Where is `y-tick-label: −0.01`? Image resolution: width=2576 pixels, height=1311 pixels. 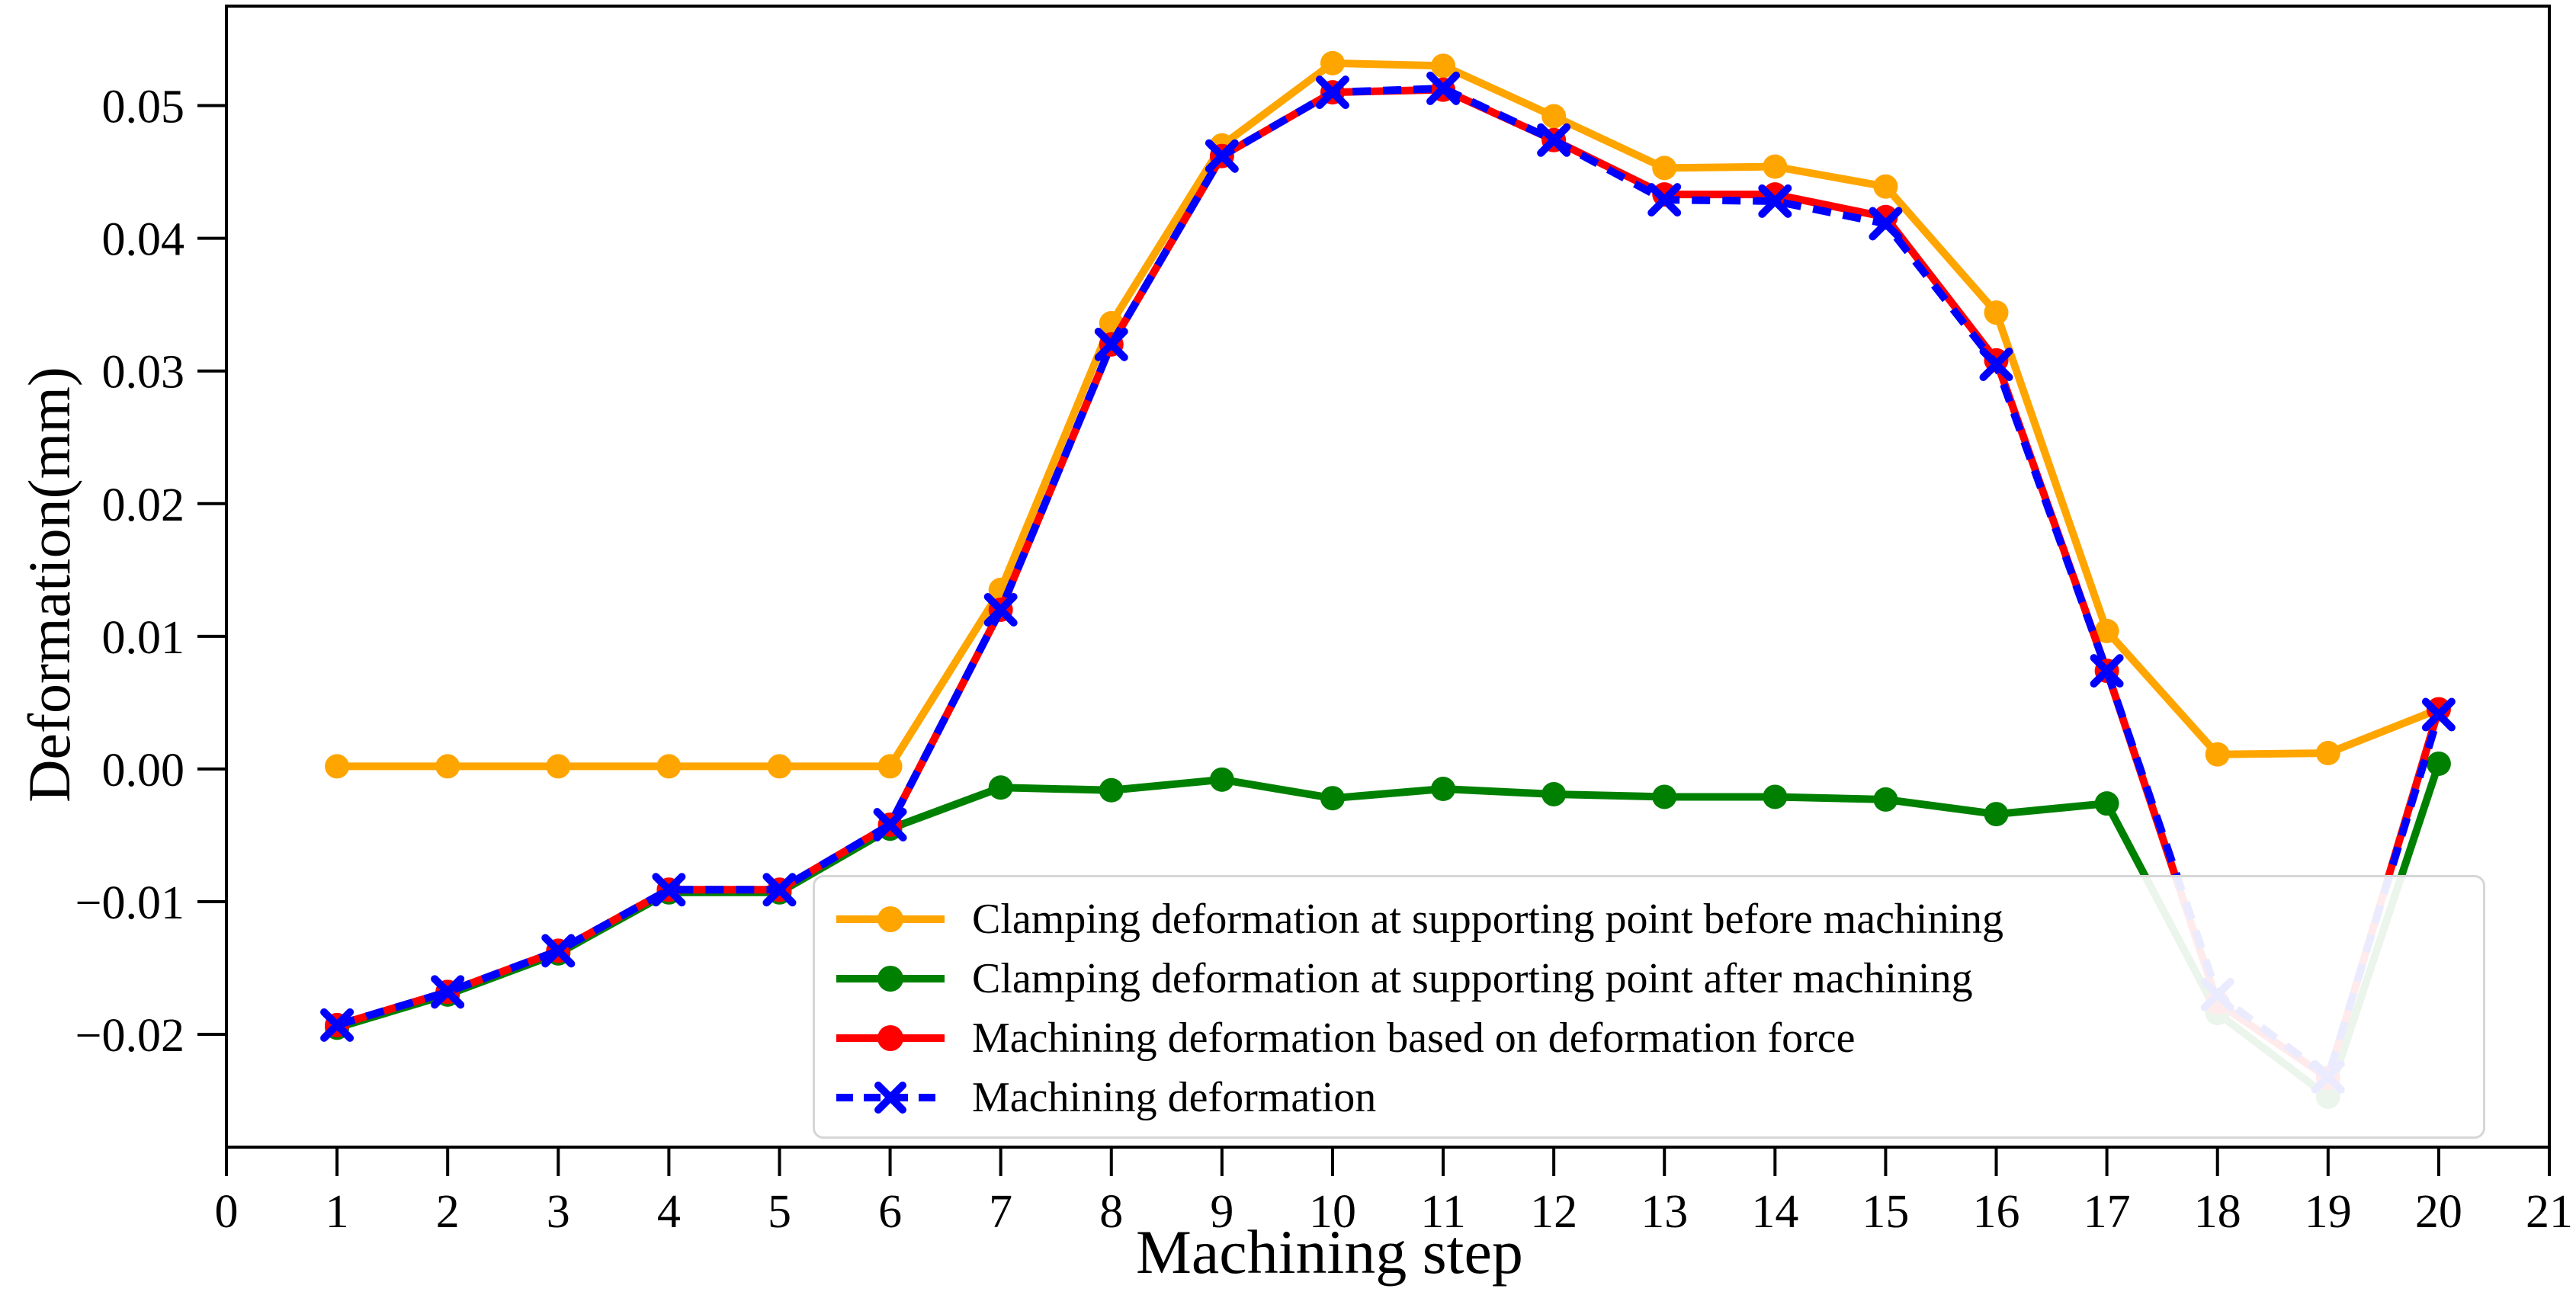 y-tick-label: −0.01 is located at coordinates (129, 903).